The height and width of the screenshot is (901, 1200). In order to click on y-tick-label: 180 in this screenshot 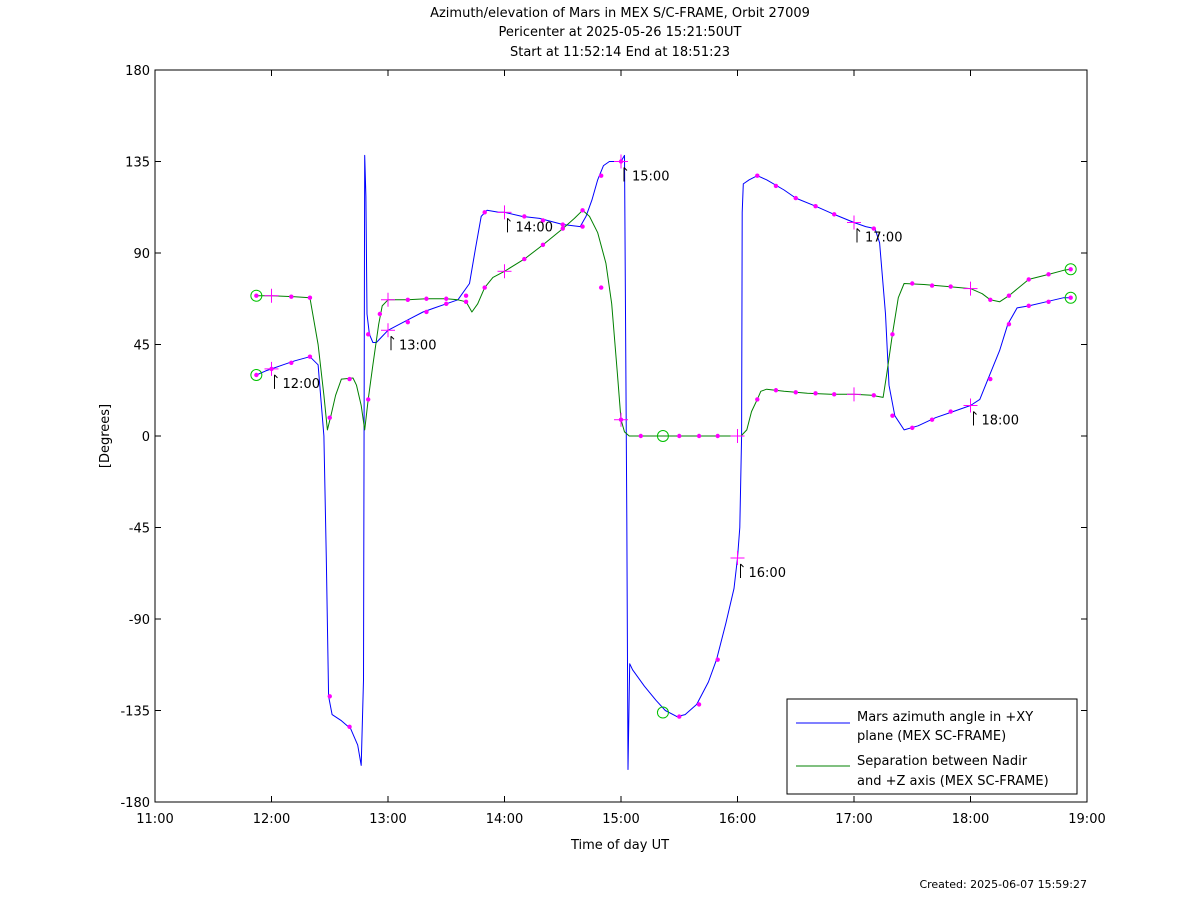, I will do `click(137, 71)`.